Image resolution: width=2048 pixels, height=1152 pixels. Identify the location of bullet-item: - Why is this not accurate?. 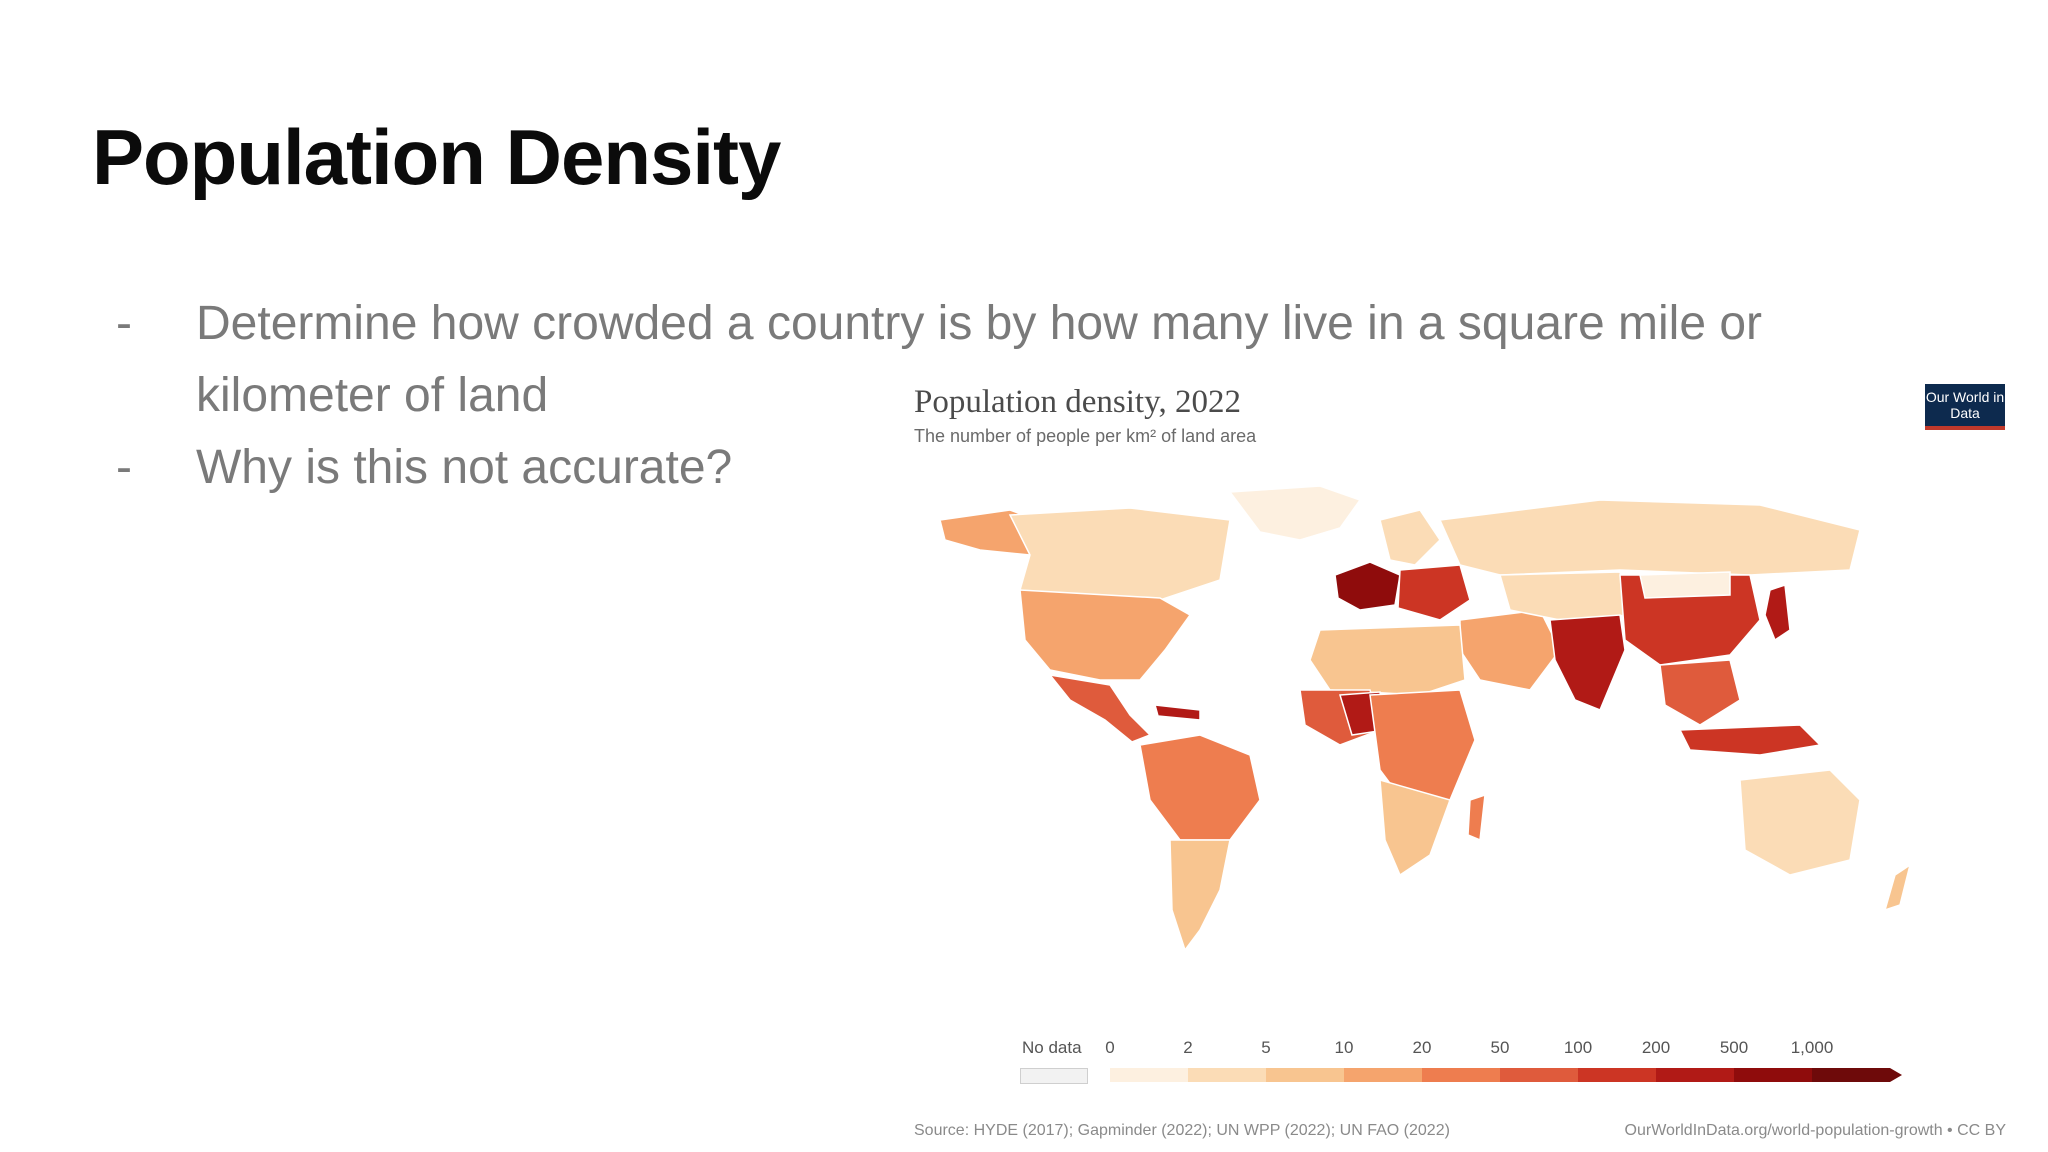
(976, 468).